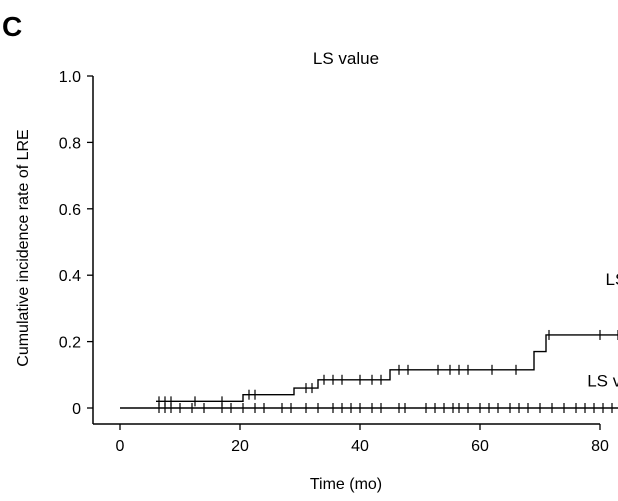 Image resolution: width=618 pixels, height=501 pixels. What do you see at coordinates (346, 58) in the screenshot?
I see `chart-title: LS value` at bounding box center [346, 58].